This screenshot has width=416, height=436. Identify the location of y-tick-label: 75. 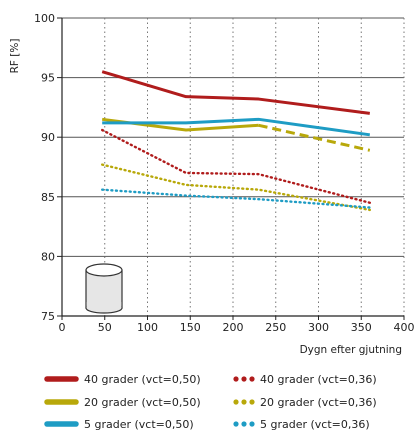
(48, 316).